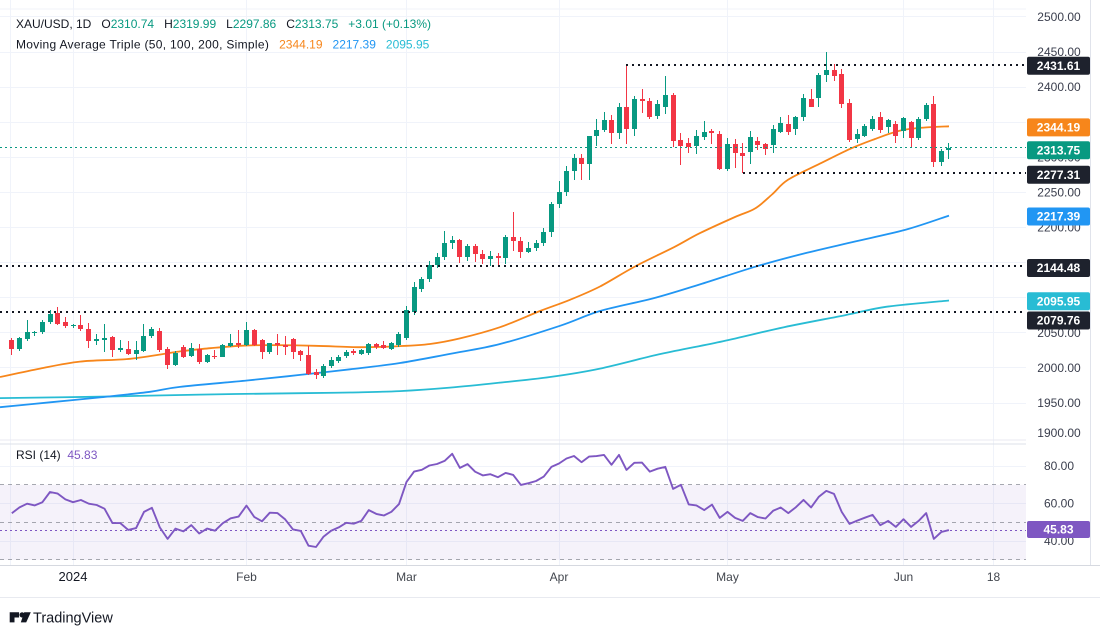  I want to click on svg-text: 2250.00, so click(1059, 192).